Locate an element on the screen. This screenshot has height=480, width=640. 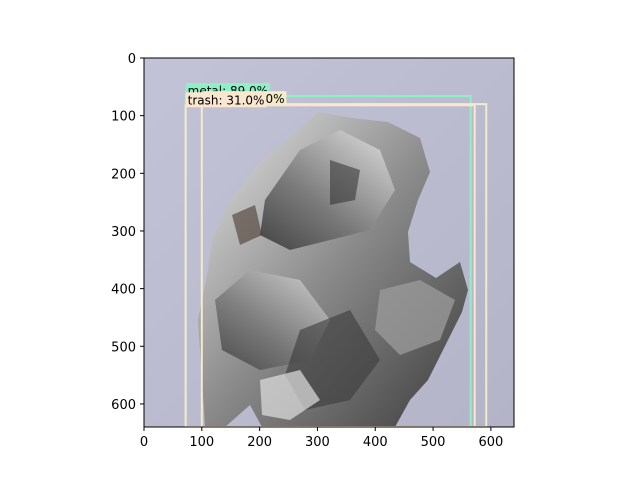
y-tick-label: 400 is located at coordinates (123, 290).